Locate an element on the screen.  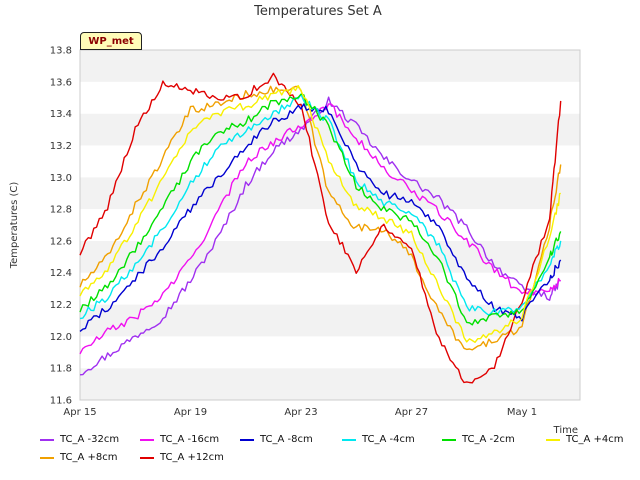
legend-label: TC_A +4cm is located at coordinates (595, 439).